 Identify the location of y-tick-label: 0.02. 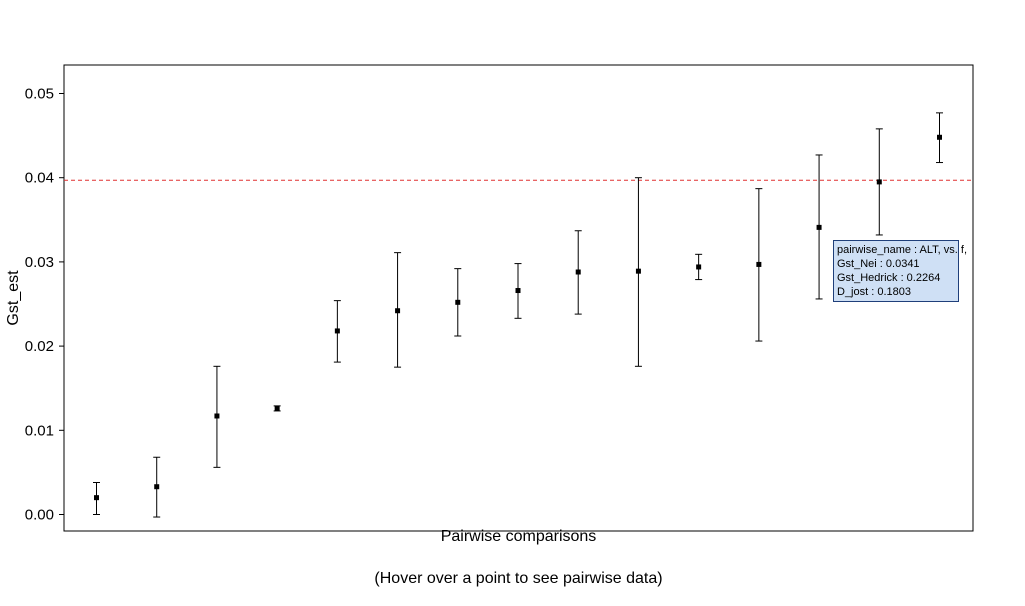
(39, 346).